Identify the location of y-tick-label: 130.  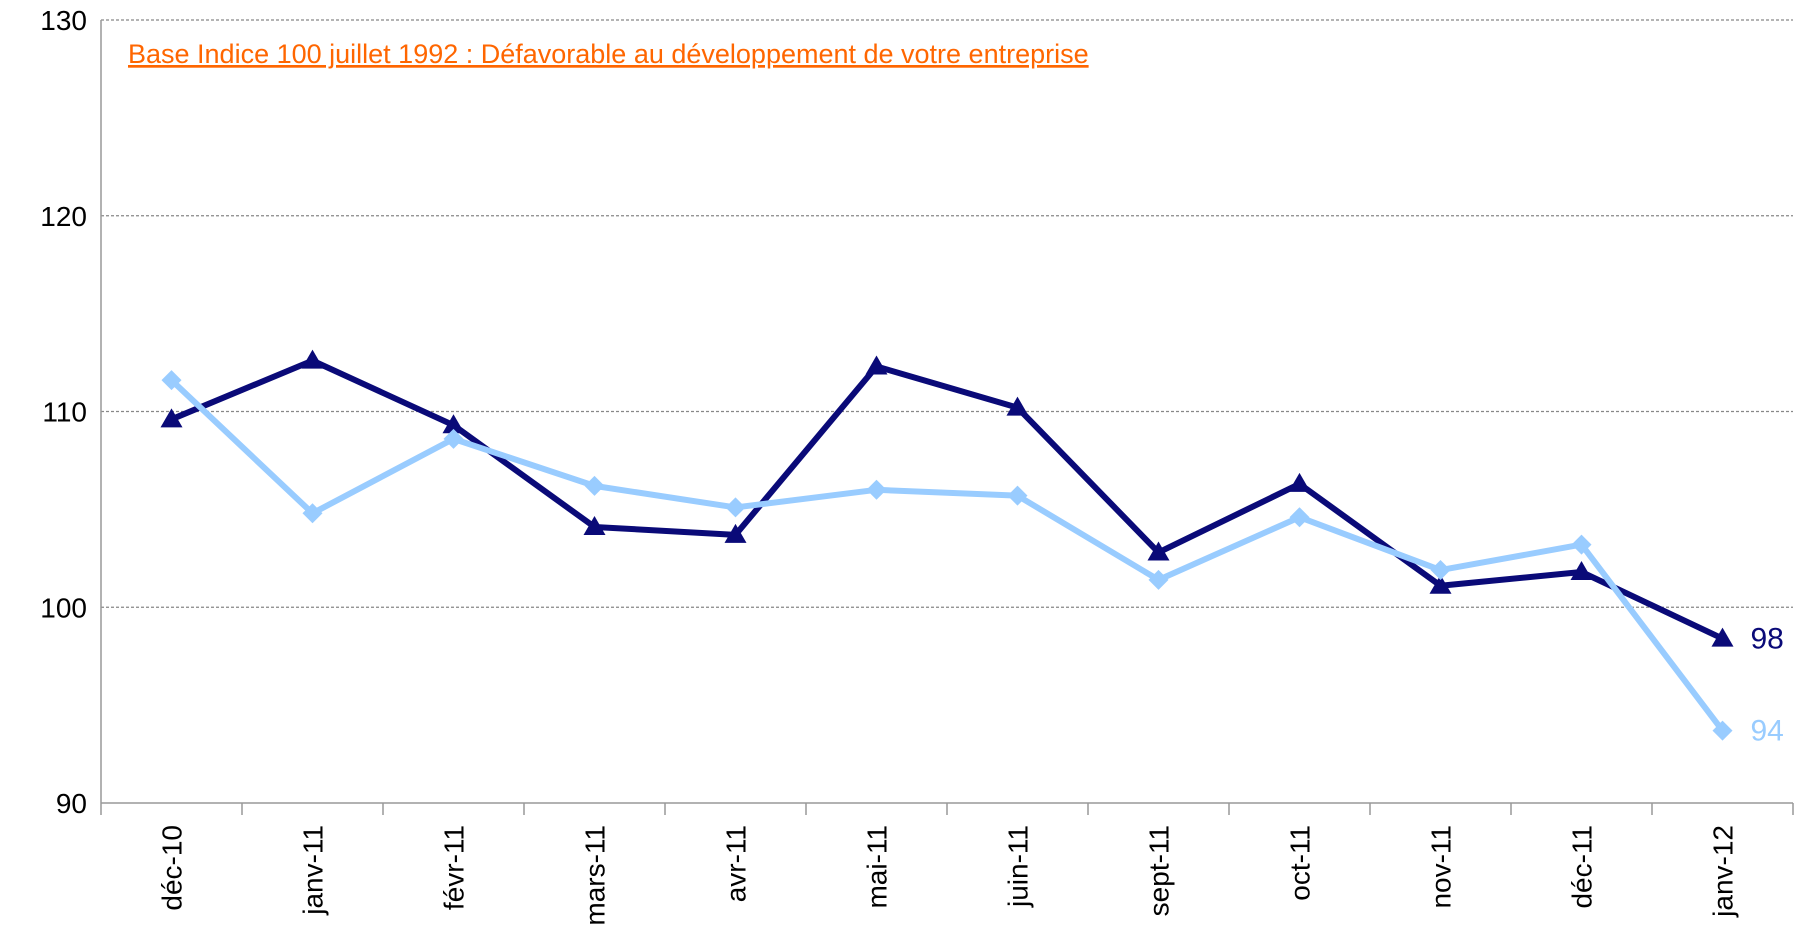
(63, 20).